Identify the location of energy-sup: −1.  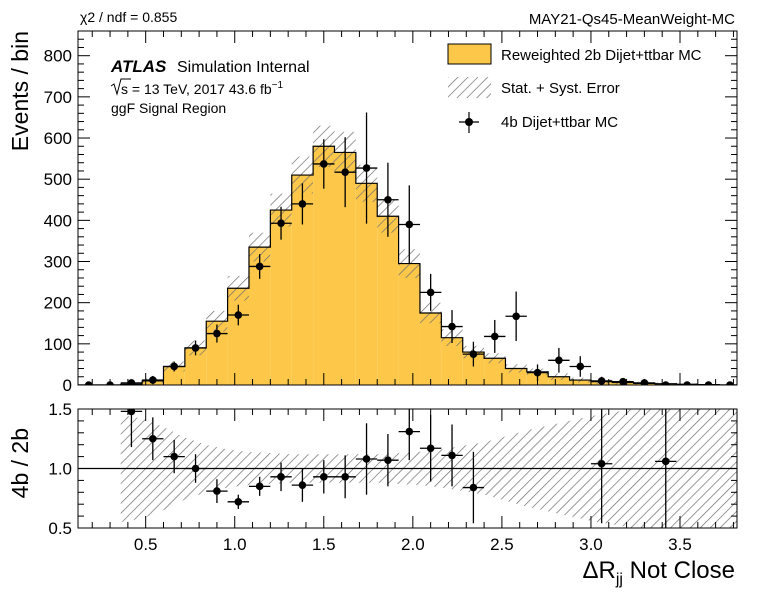
(278, 85).